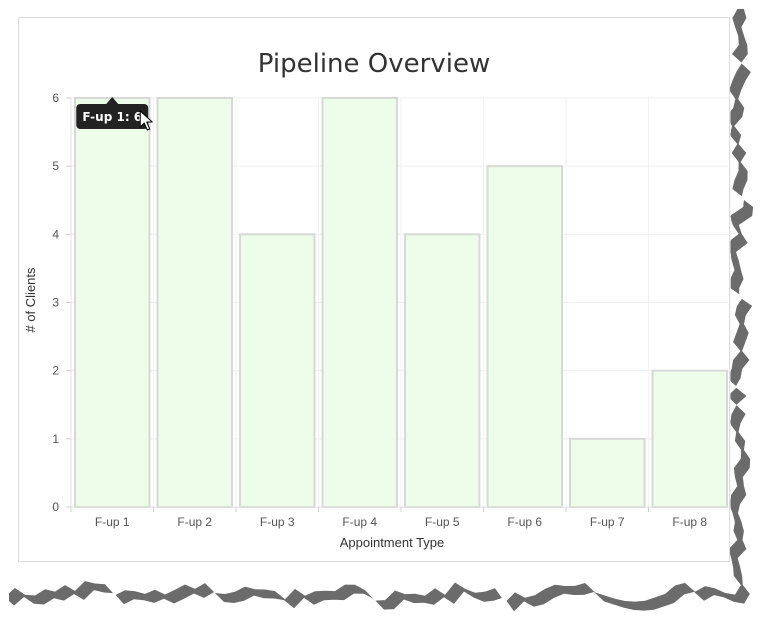  What do you see at coordinates (442, 522) in the screenshot?
I see `x-tick-label: F-up 5` at bounding box center [442, 522].